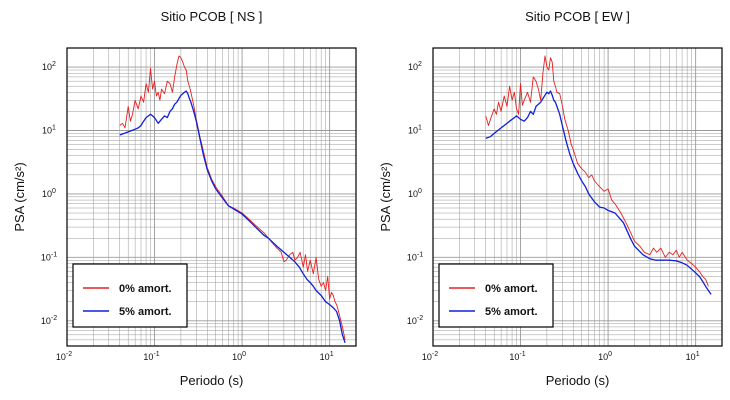 The width and height of the screenshot is (730, 400). Describe the element at coordinates (496, 295) in the screenshot. I see `legend-ew: 0% amort. 5% amort.` at that location.